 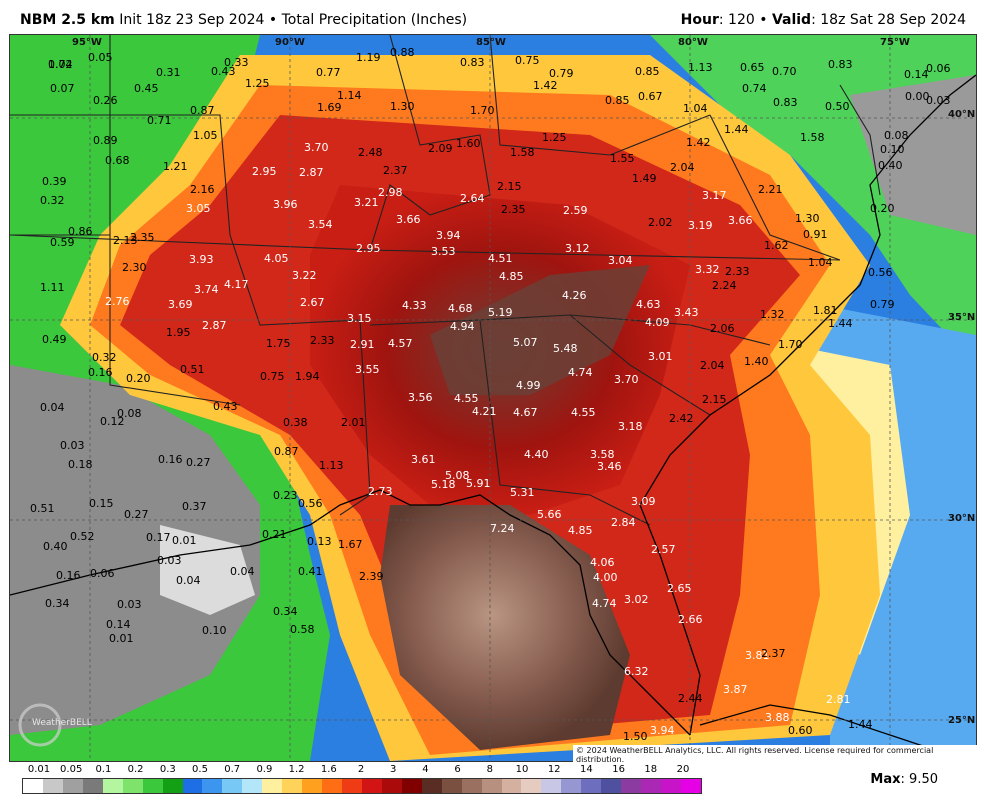 What do you see at coordinates (961, 720) in the screenshot?
I see `lat-label: 25°N` at bounding box center [961, 720].